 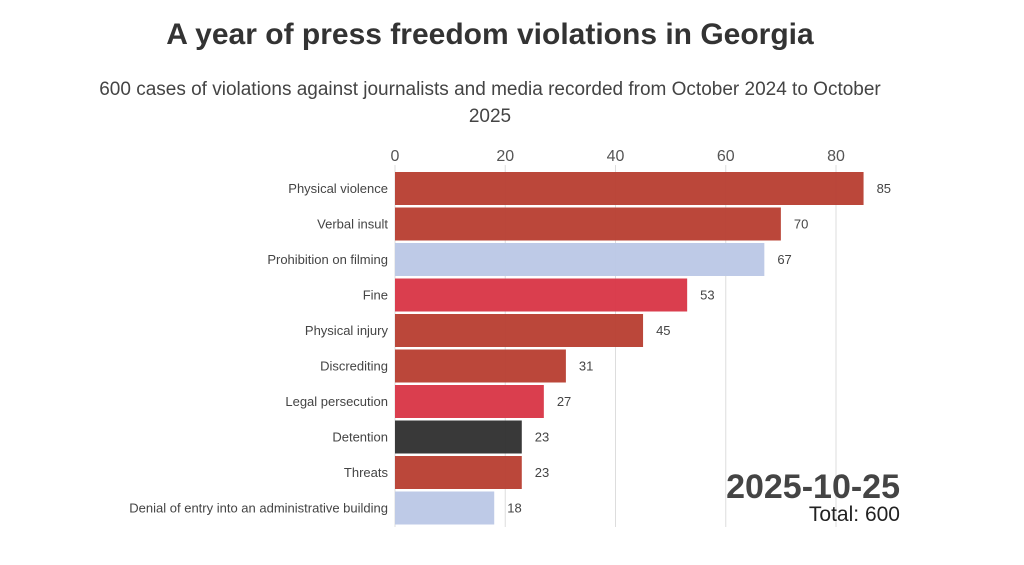 What do you see at coordinates (813, 487) in the screenshot?
I see `date-label: 2025-10-25` at bounding box center [813, 487].